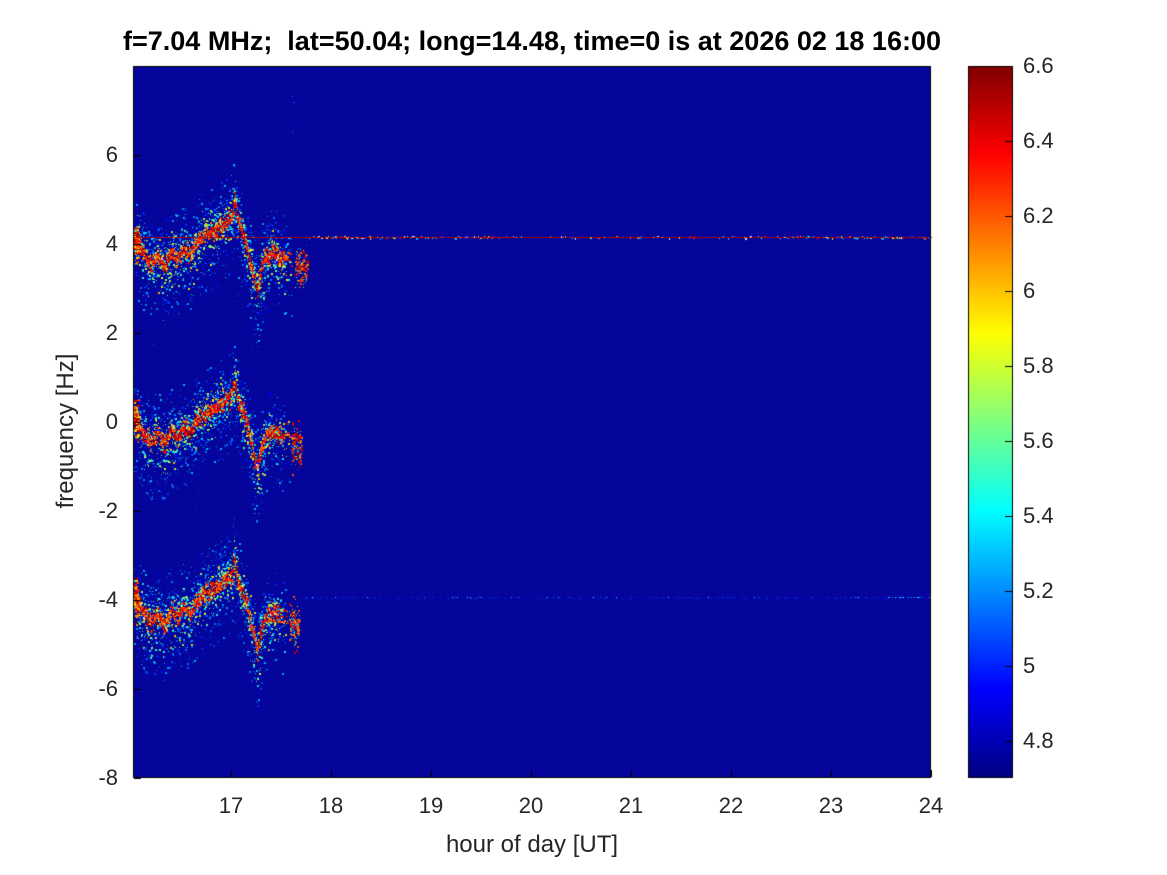  What do you see at coordinates (631, 805) in the screenshot?
I see `x-tick-label: 21` at bounding box center [631, 805].